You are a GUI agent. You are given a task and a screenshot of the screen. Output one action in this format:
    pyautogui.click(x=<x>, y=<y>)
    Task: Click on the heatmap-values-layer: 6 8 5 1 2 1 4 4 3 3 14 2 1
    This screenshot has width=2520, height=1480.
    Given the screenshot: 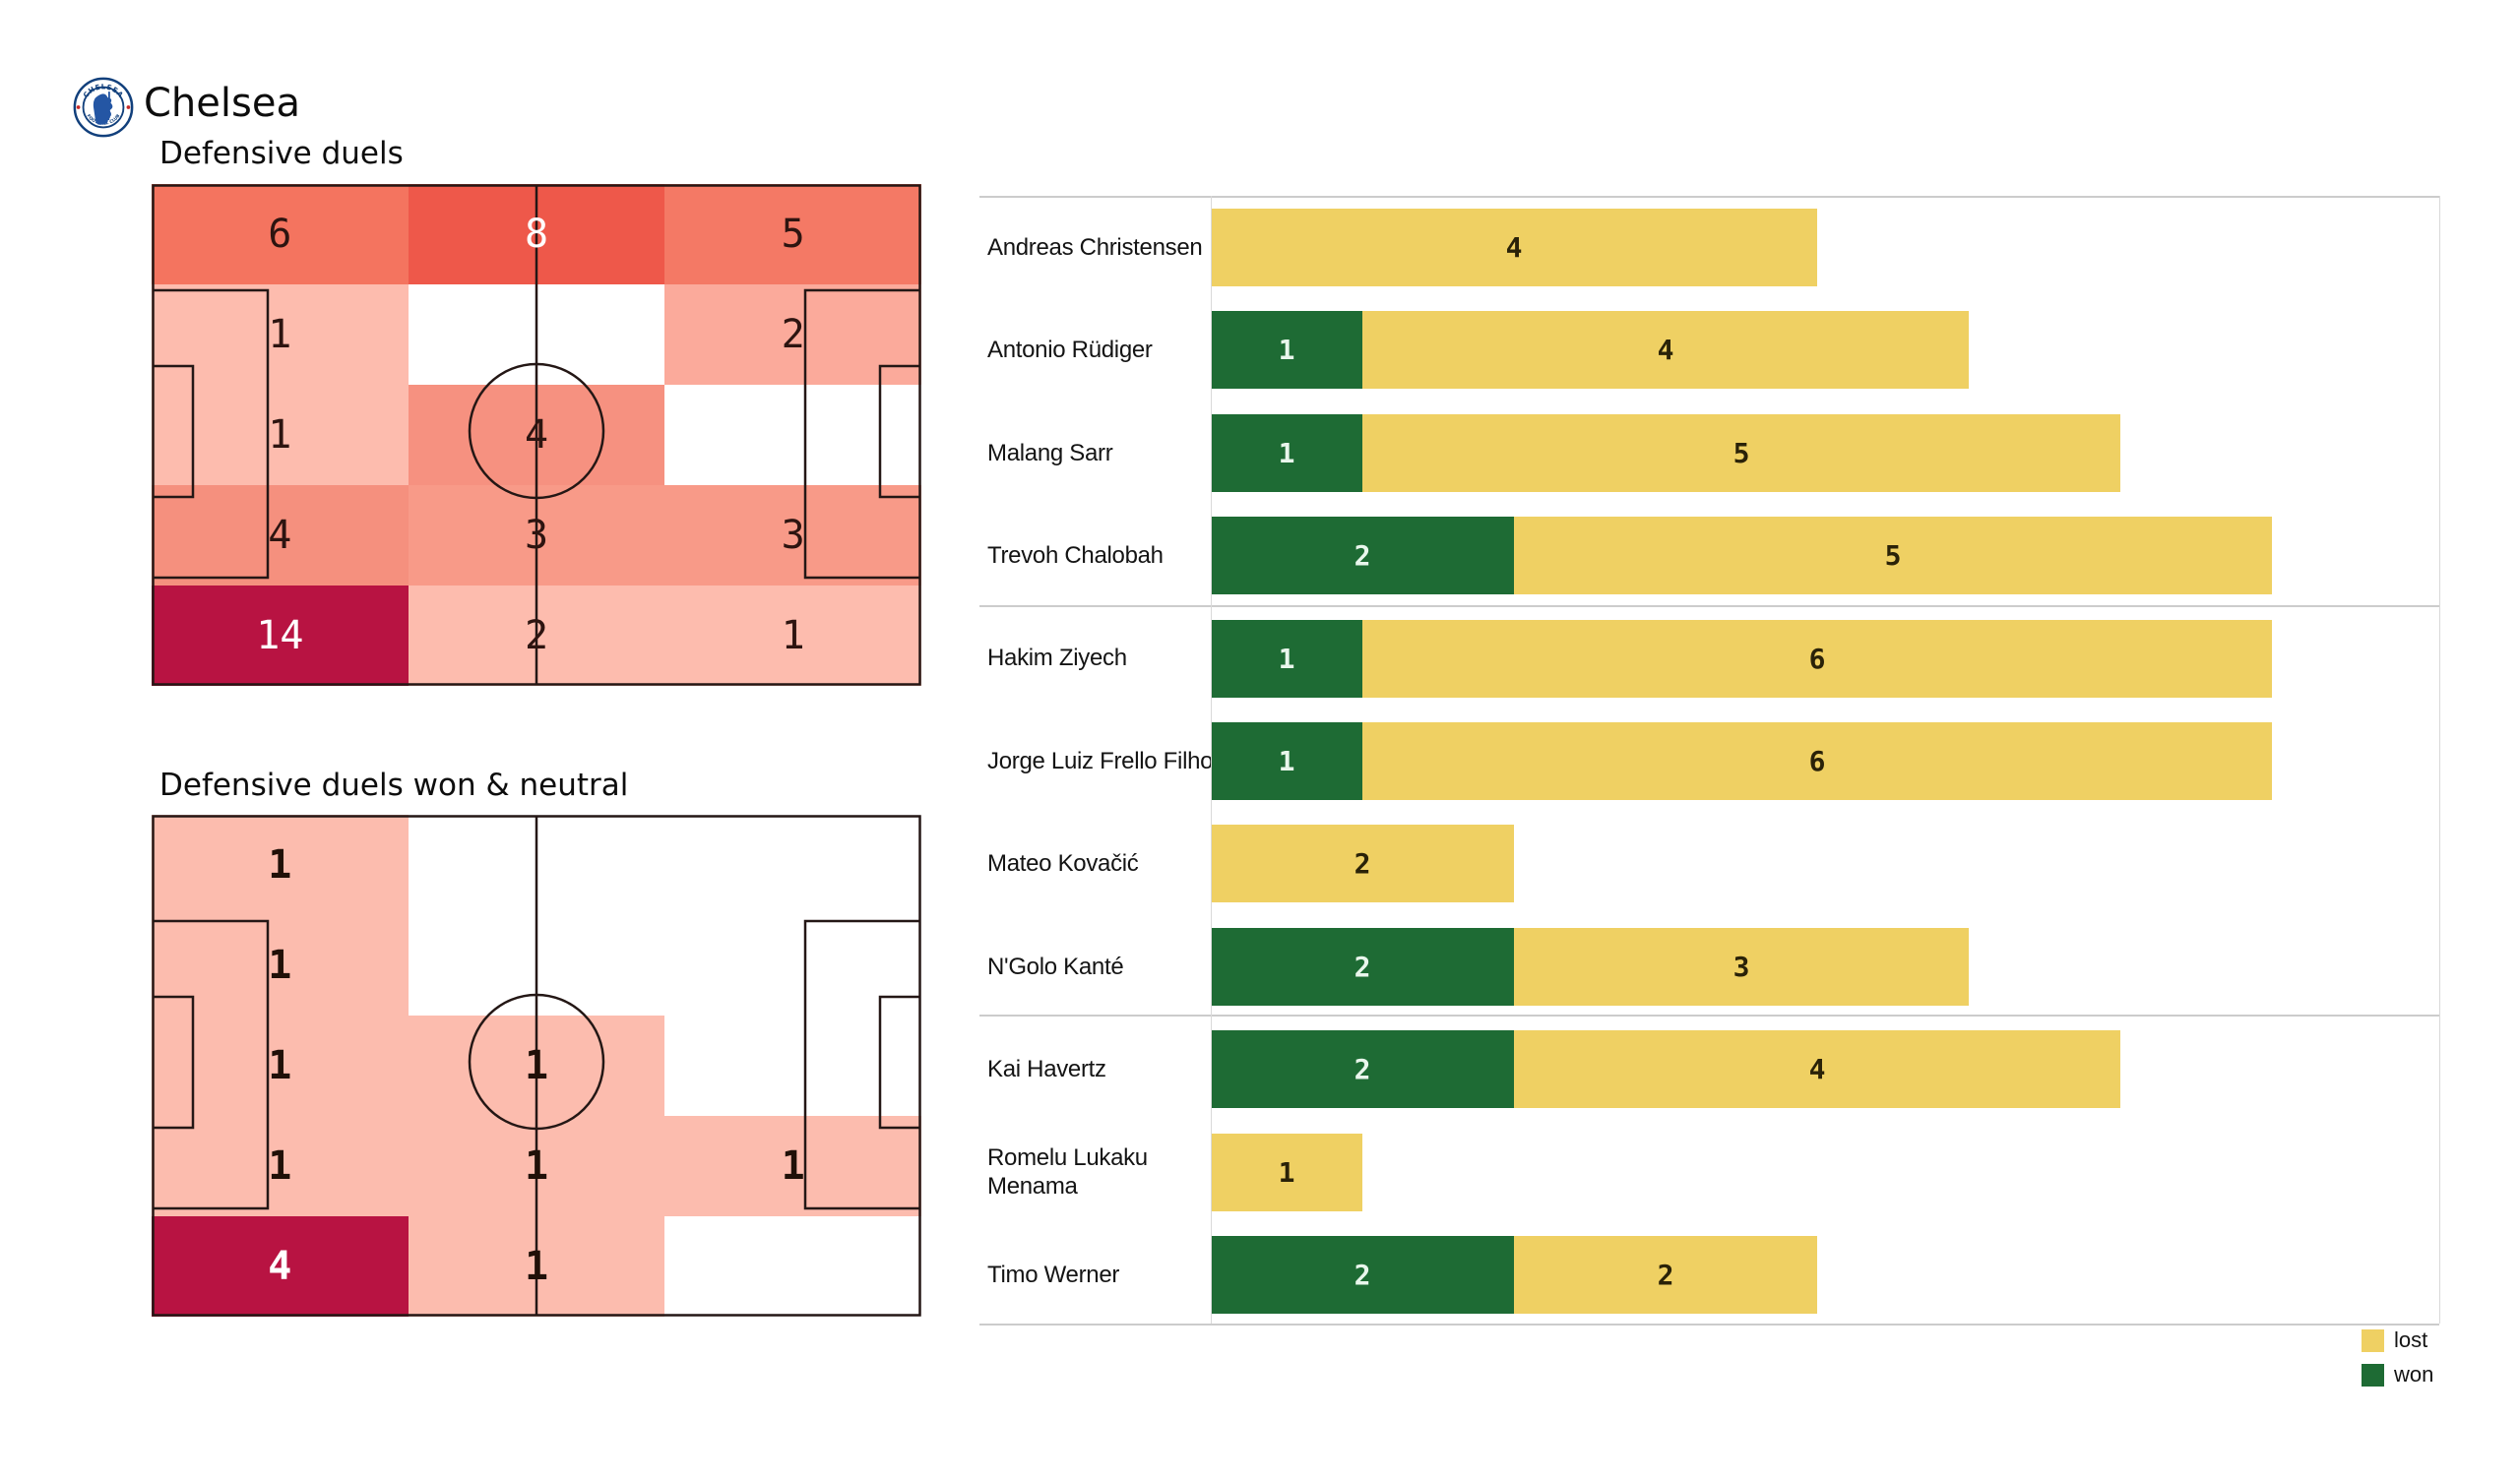 What is the action you would take?
    pyautogui.click(x=536, y=435)
    